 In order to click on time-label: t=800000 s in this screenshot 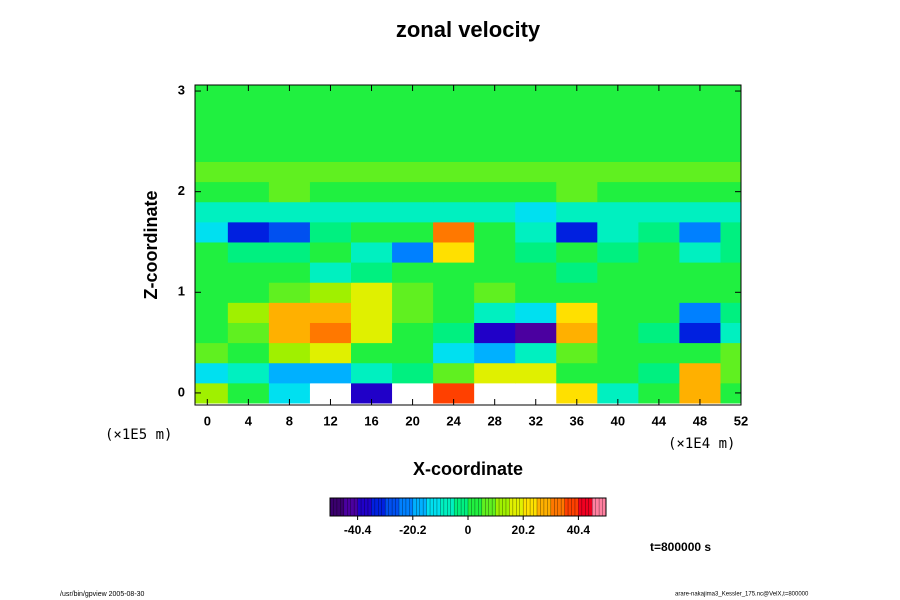, I will do `click(680, 547)`.